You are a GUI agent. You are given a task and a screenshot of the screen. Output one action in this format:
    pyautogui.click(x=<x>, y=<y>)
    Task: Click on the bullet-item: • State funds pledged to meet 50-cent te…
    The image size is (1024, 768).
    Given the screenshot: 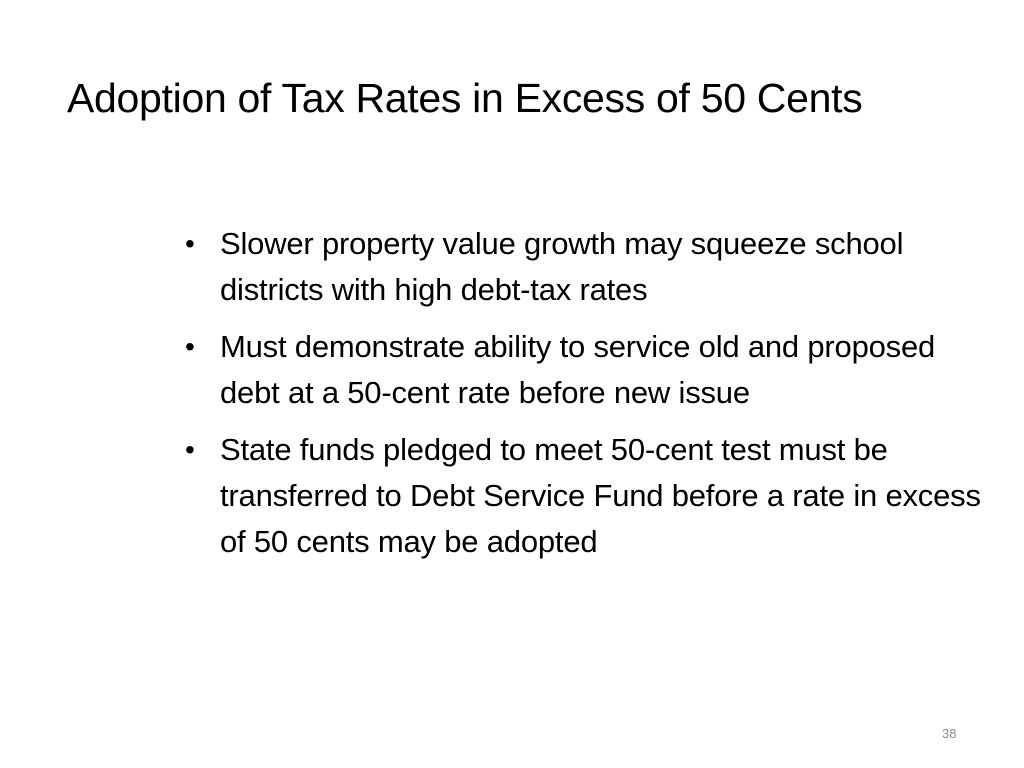 What is the action you would take?
    pyautogui.click(x=587, y=496)
    